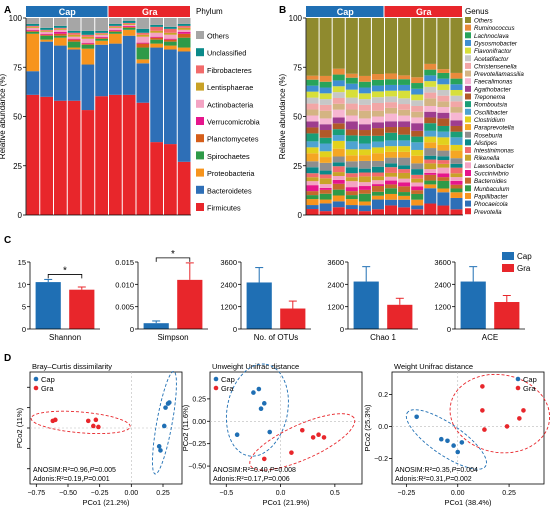 Image resolution: width=550 pixels, height=510 pixels. I want to click on legend-entry-cap: Cap, so click(228, 379).